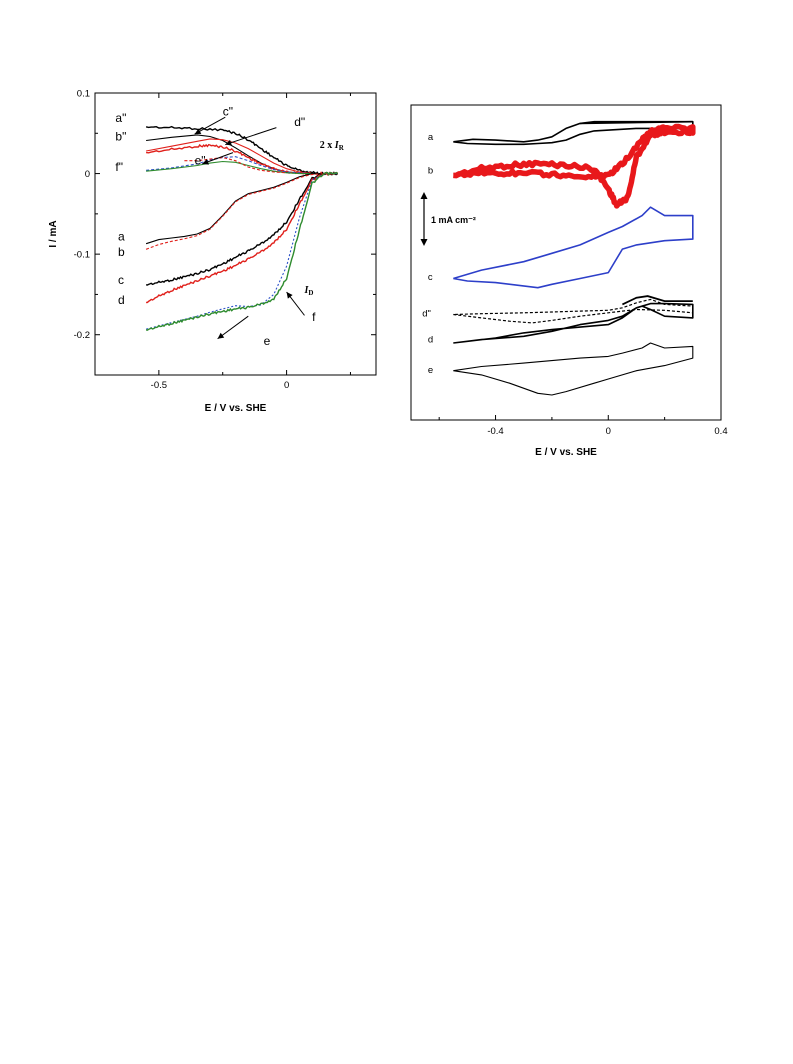 The image size is (793, 1064). I want to click on right-x-tick-label: 0, so click(608, 431).